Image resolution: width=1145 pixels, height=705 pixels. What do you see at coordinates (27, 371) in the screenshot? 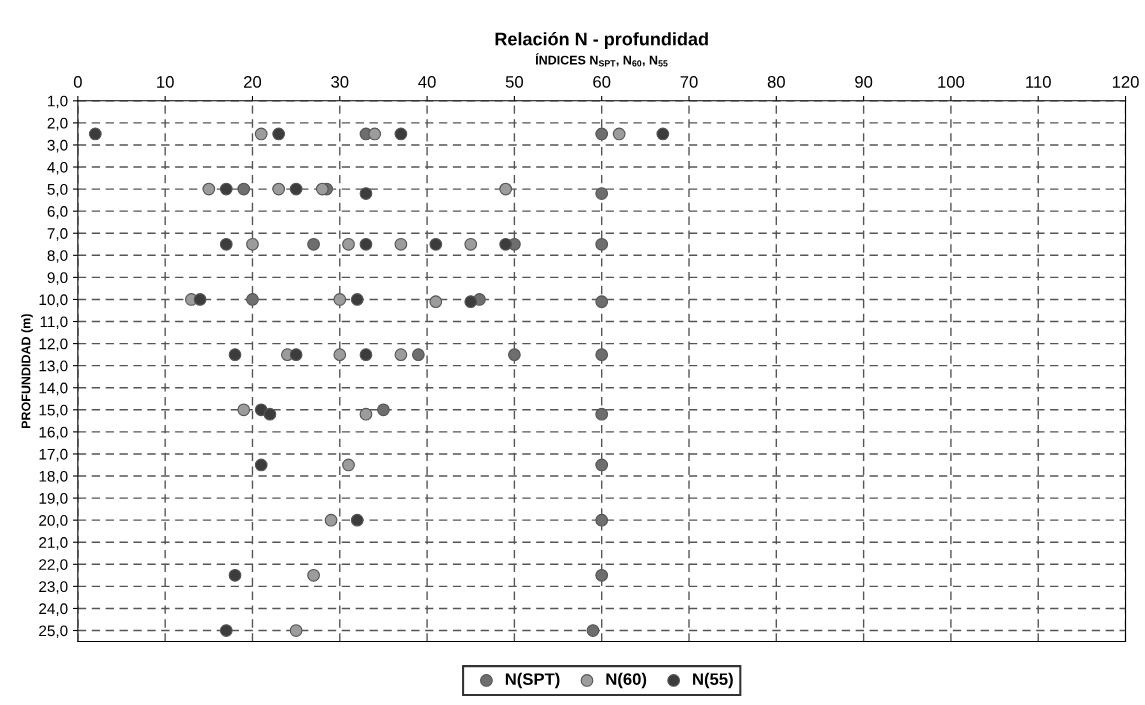
I see `y-axis-title: PROFUNDIDAD (m)` at bounding box center [27, 371].